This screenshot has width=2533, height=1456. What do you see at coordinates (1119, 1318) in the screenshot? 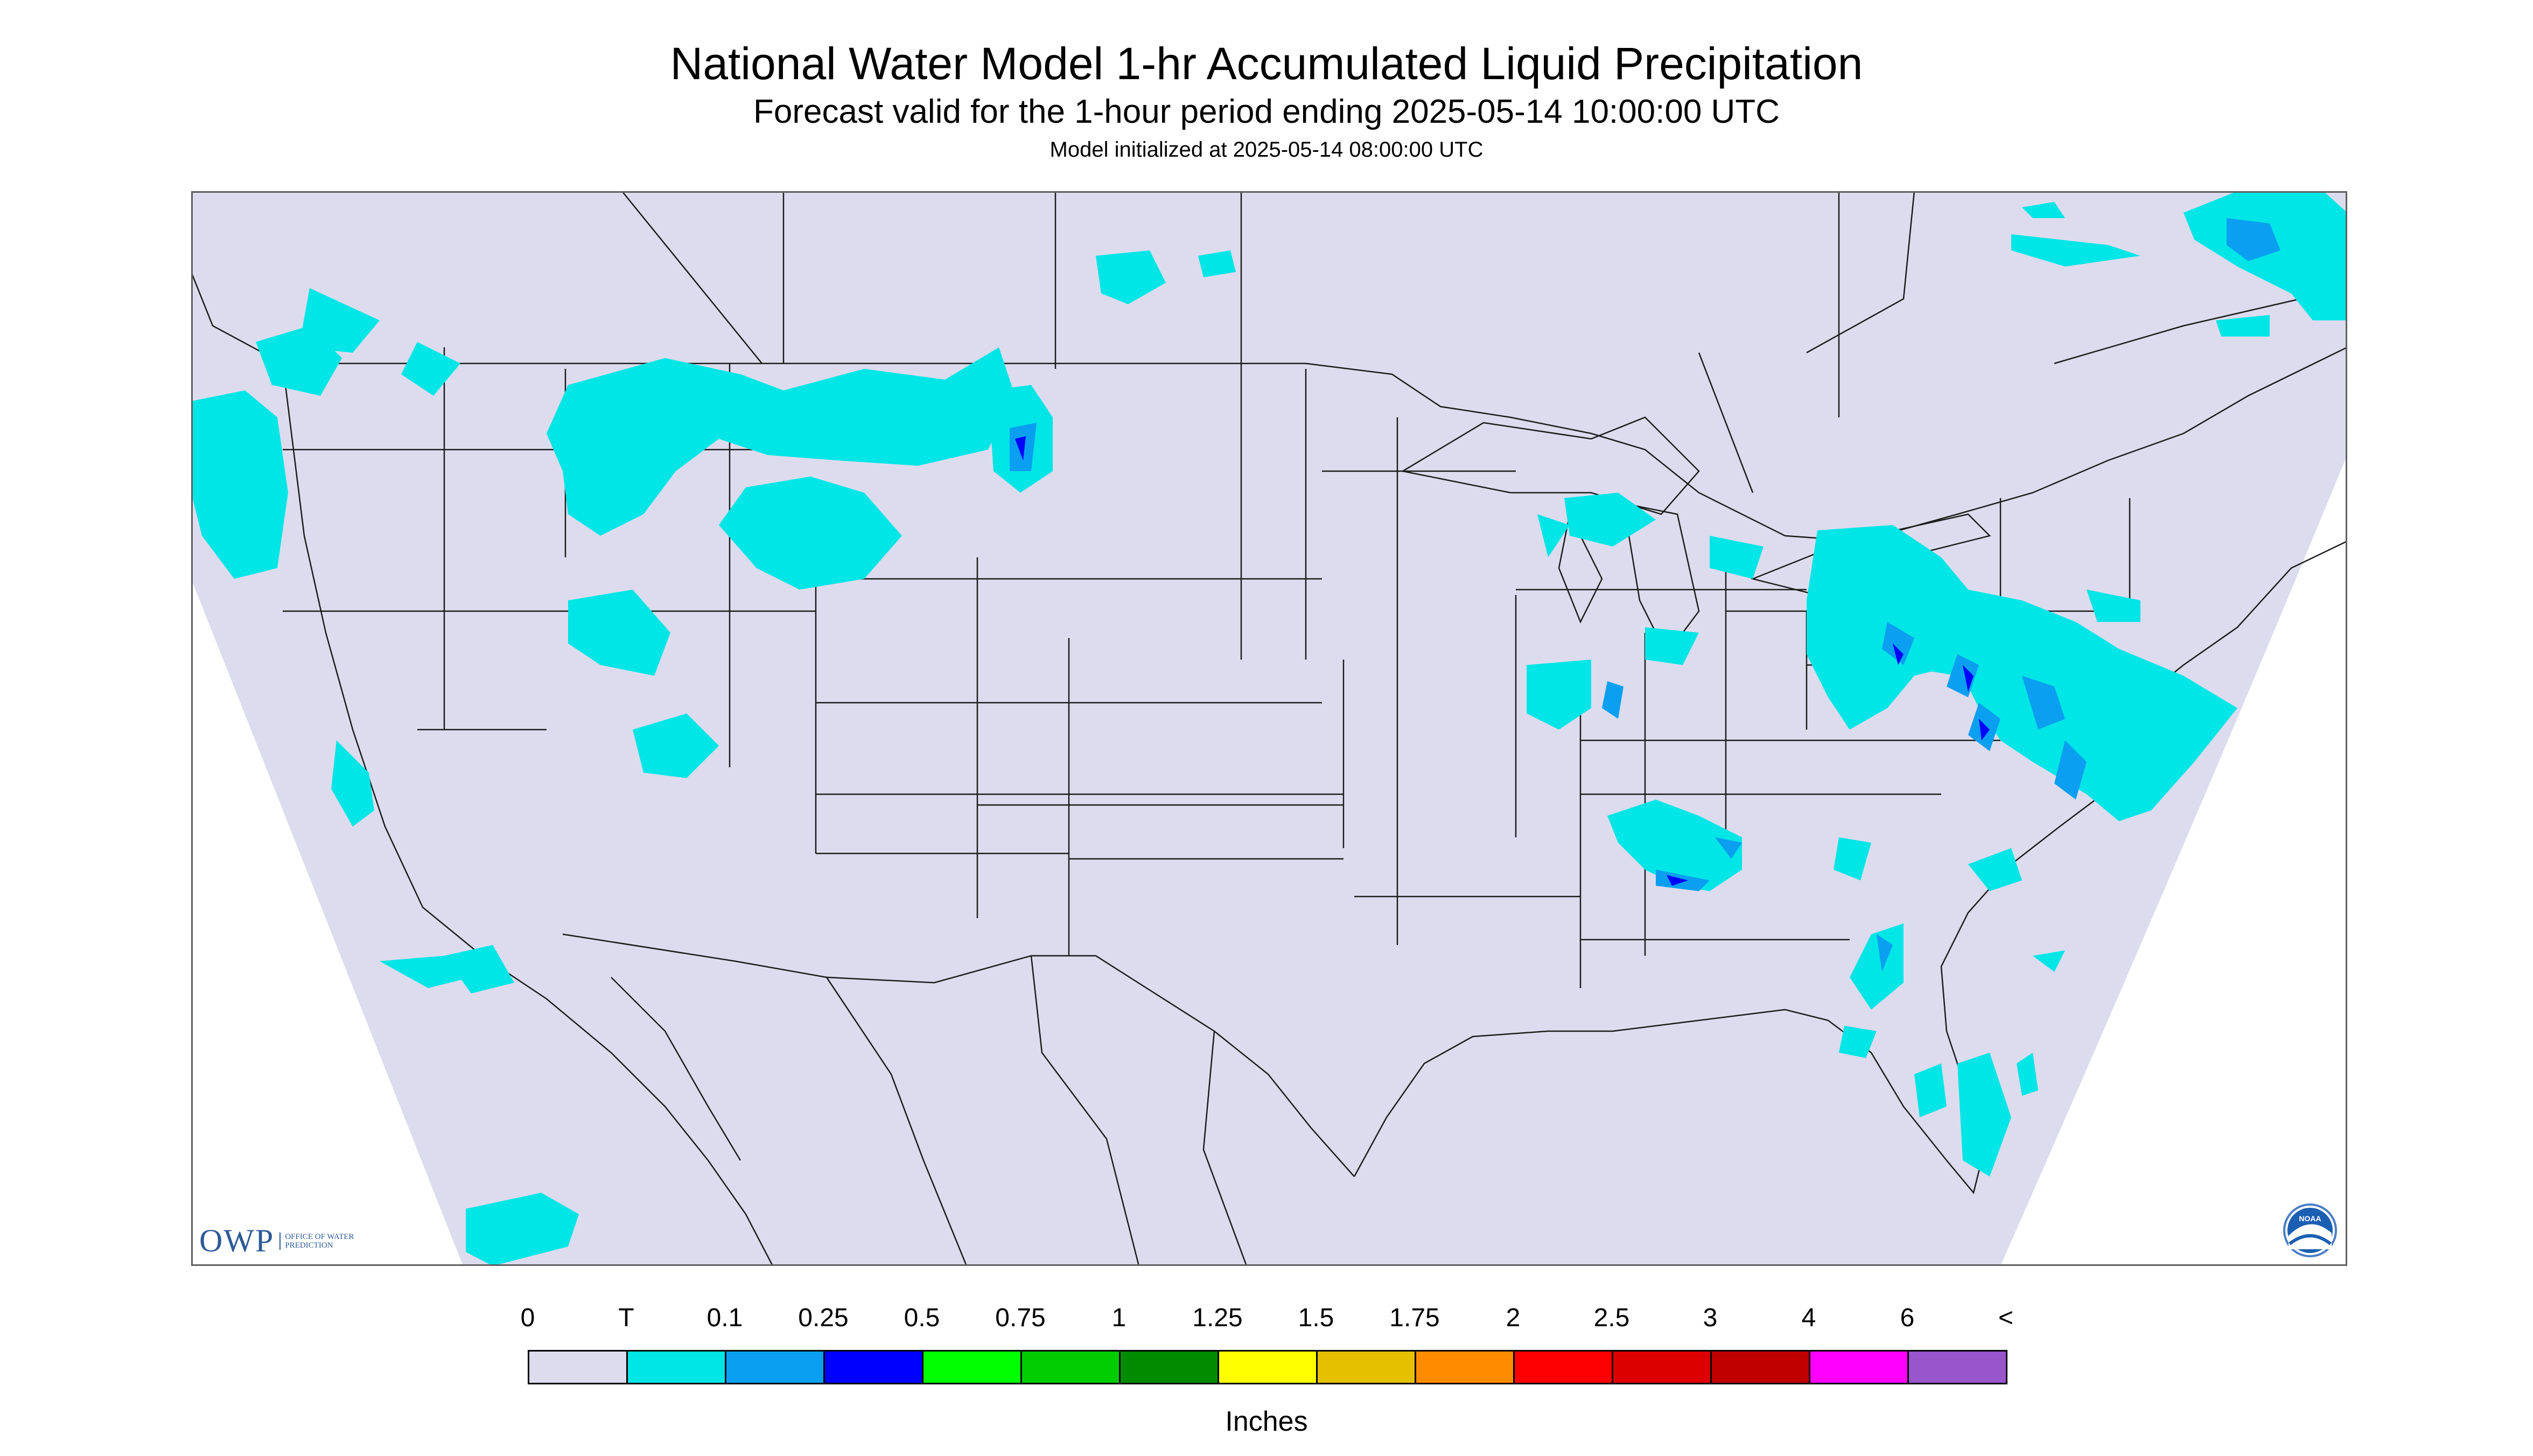
I see `legend-tick-label: 1` at bounding box center [1119, 1318].